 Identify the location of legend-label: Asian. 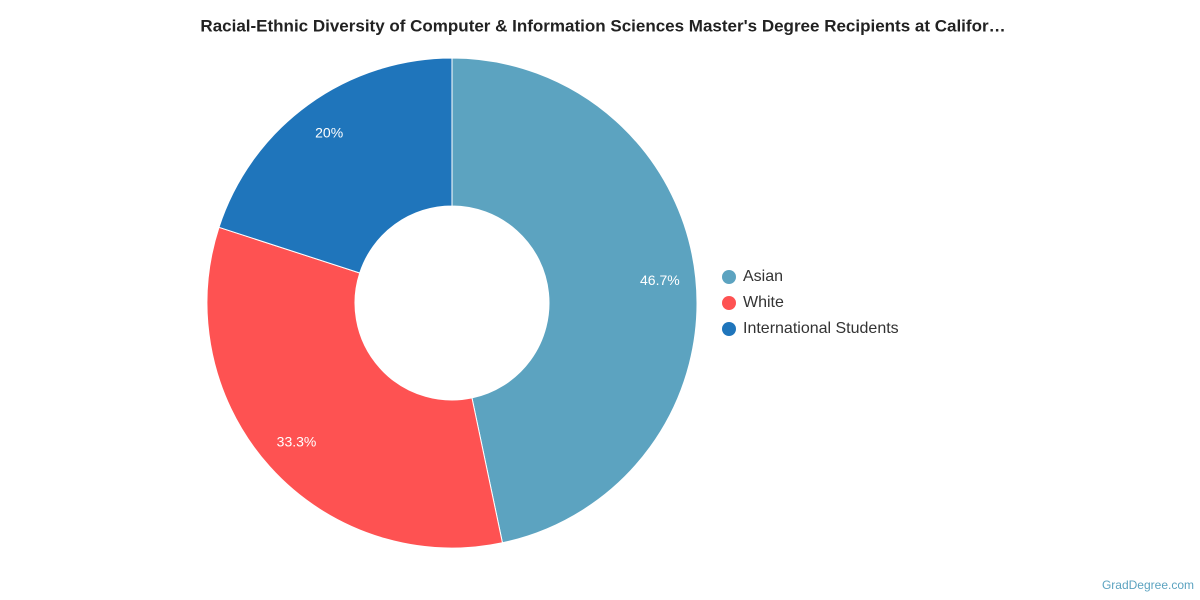
(763, 276).